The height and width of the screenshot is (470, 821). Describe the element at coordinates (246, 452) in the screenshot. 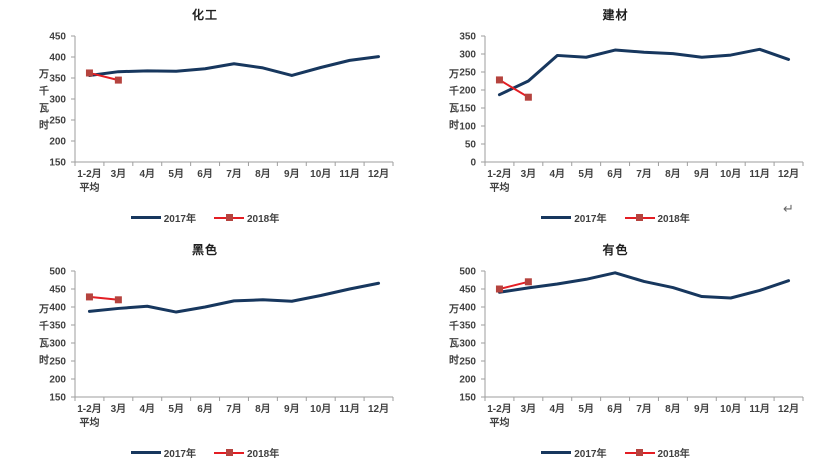

I see `legend-item-2018: 2018年` at that location.